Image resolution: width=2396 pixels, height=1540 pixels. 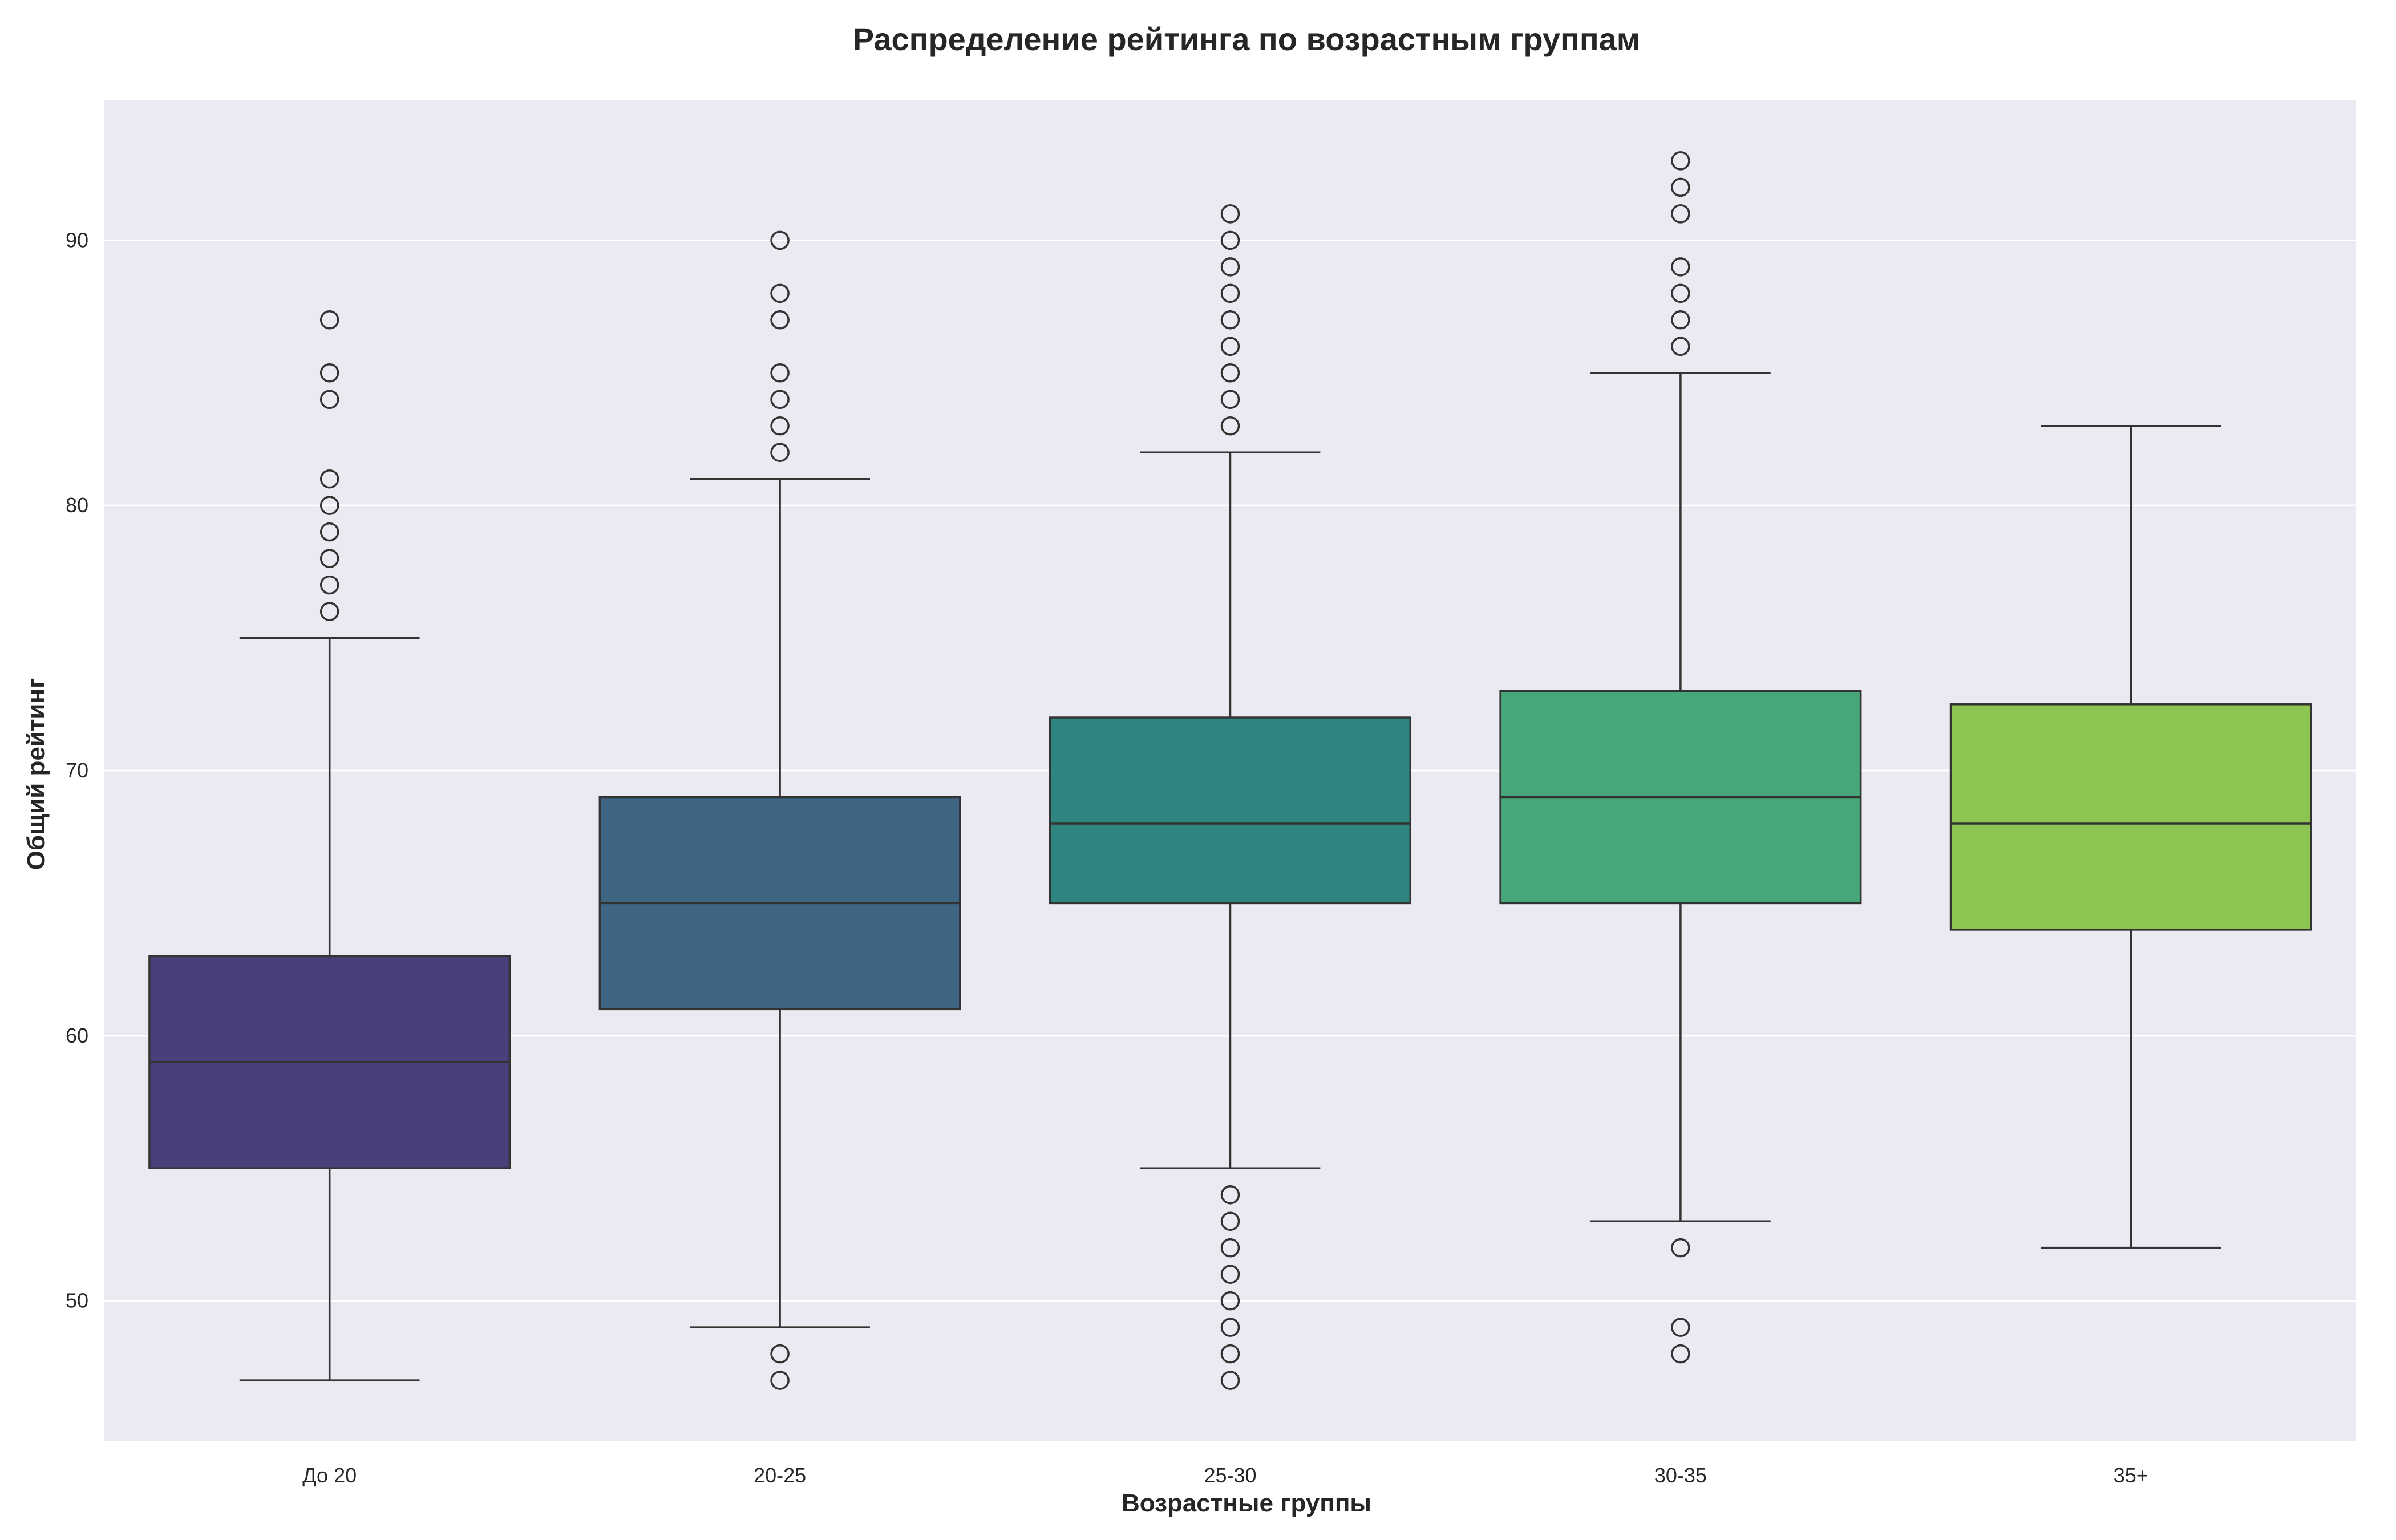 What do you see at coordinates (1247, 1503) in the screenshot?
I see `x-axis-label: Возрастные группы` at bounding box center [1247, 1503].